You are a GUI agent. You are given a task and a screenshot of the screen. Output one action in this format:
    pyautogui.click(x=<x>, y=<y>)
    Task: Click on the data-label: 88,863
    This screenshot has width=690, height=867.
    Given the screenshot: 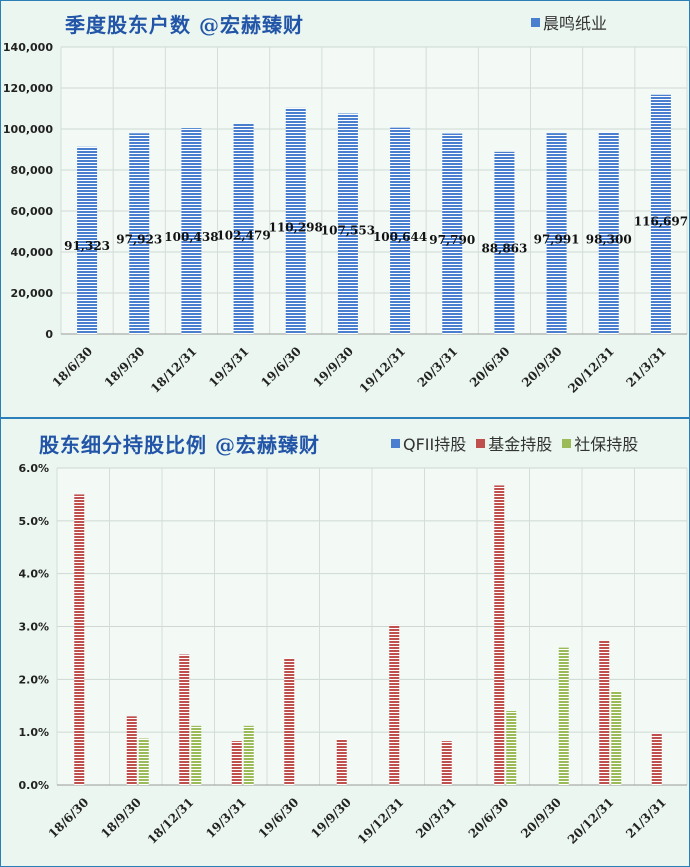 What is the action you would take?
    pyautogui.click(x=504, y=248)
    